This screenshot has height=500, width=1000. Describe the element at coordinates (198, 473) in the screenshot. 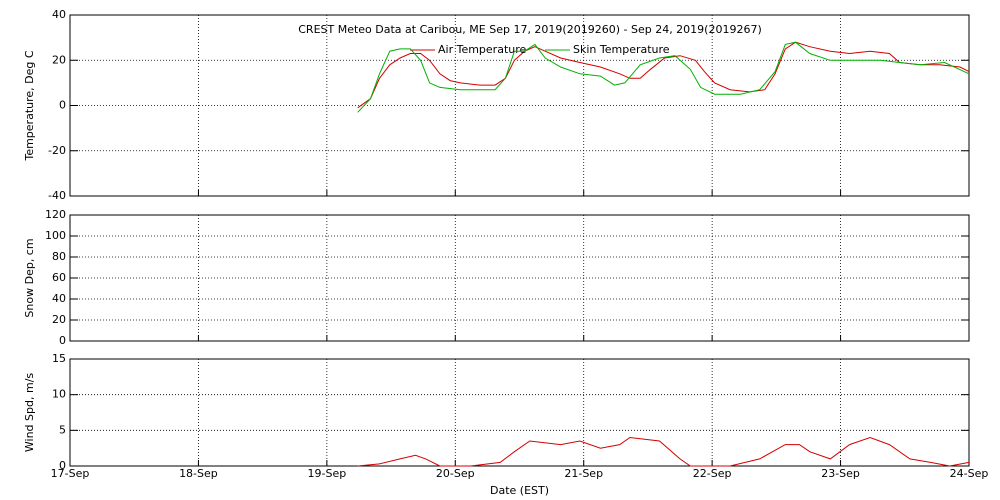

I see `x-tick-label: 18-Sep` at that location.